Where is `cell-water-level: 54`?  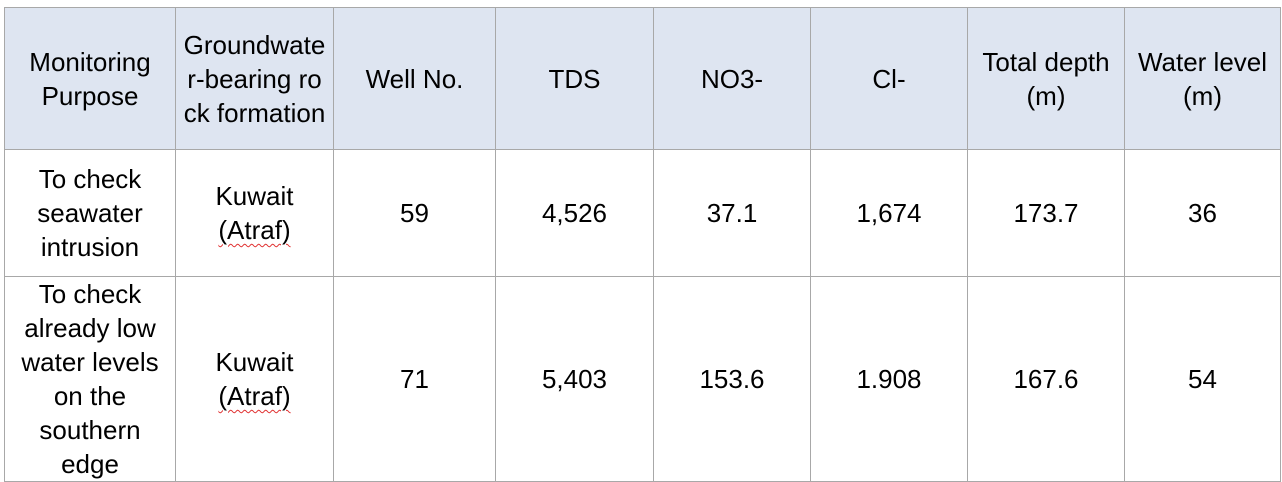 cell-water-level: 54 is located at coordinates (1202, 379).